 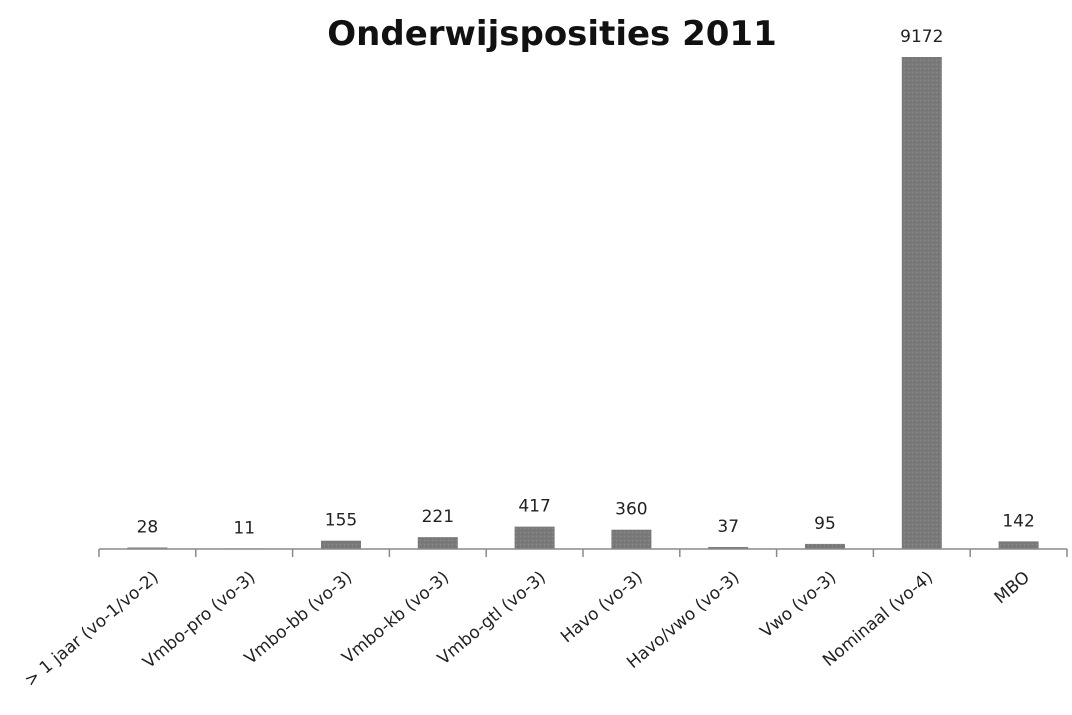 I want to click on data-label: 417, so click(x=534, y=507).